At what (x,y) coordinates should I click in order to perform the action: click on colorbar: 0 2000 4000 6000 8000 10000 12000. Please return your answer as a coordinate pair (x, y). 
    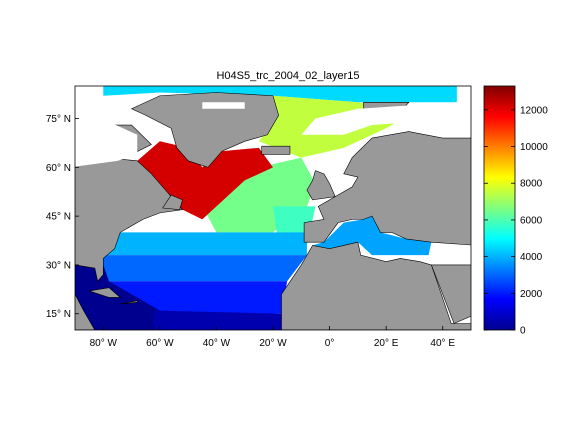
    Looking at the image, I should click on (515, 211).